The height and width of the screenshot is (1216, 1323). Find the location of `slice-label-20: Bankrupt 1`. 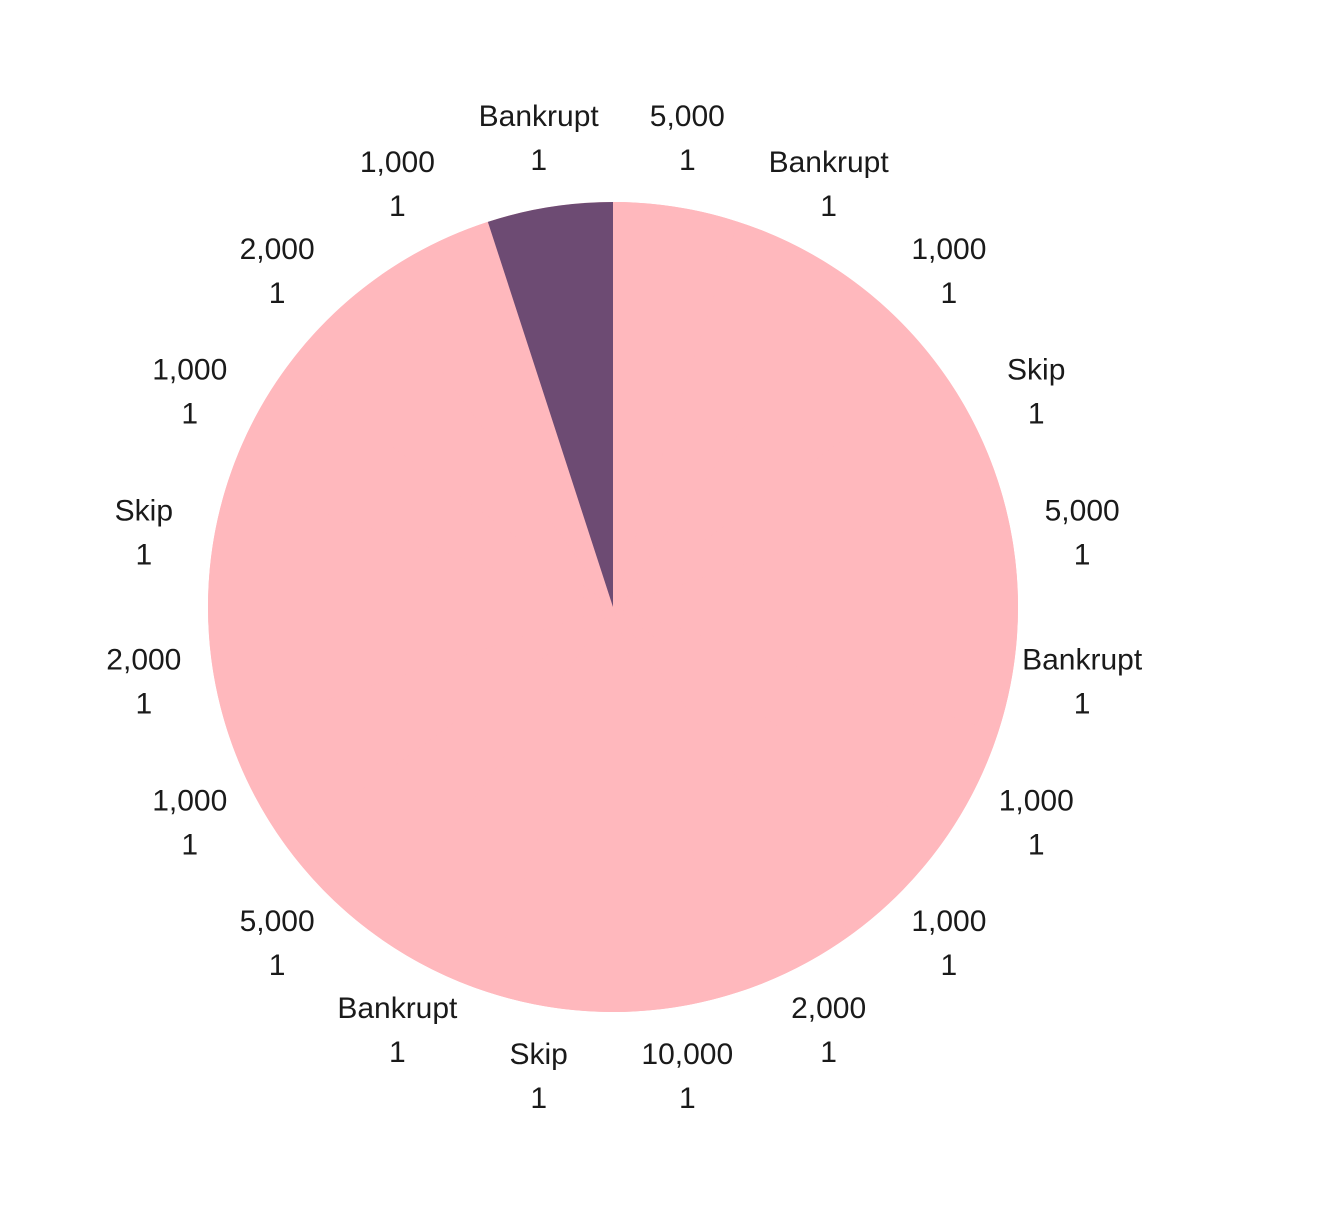

slice-label-20: Bankrupt 1 is located at coordinates (539, 138).